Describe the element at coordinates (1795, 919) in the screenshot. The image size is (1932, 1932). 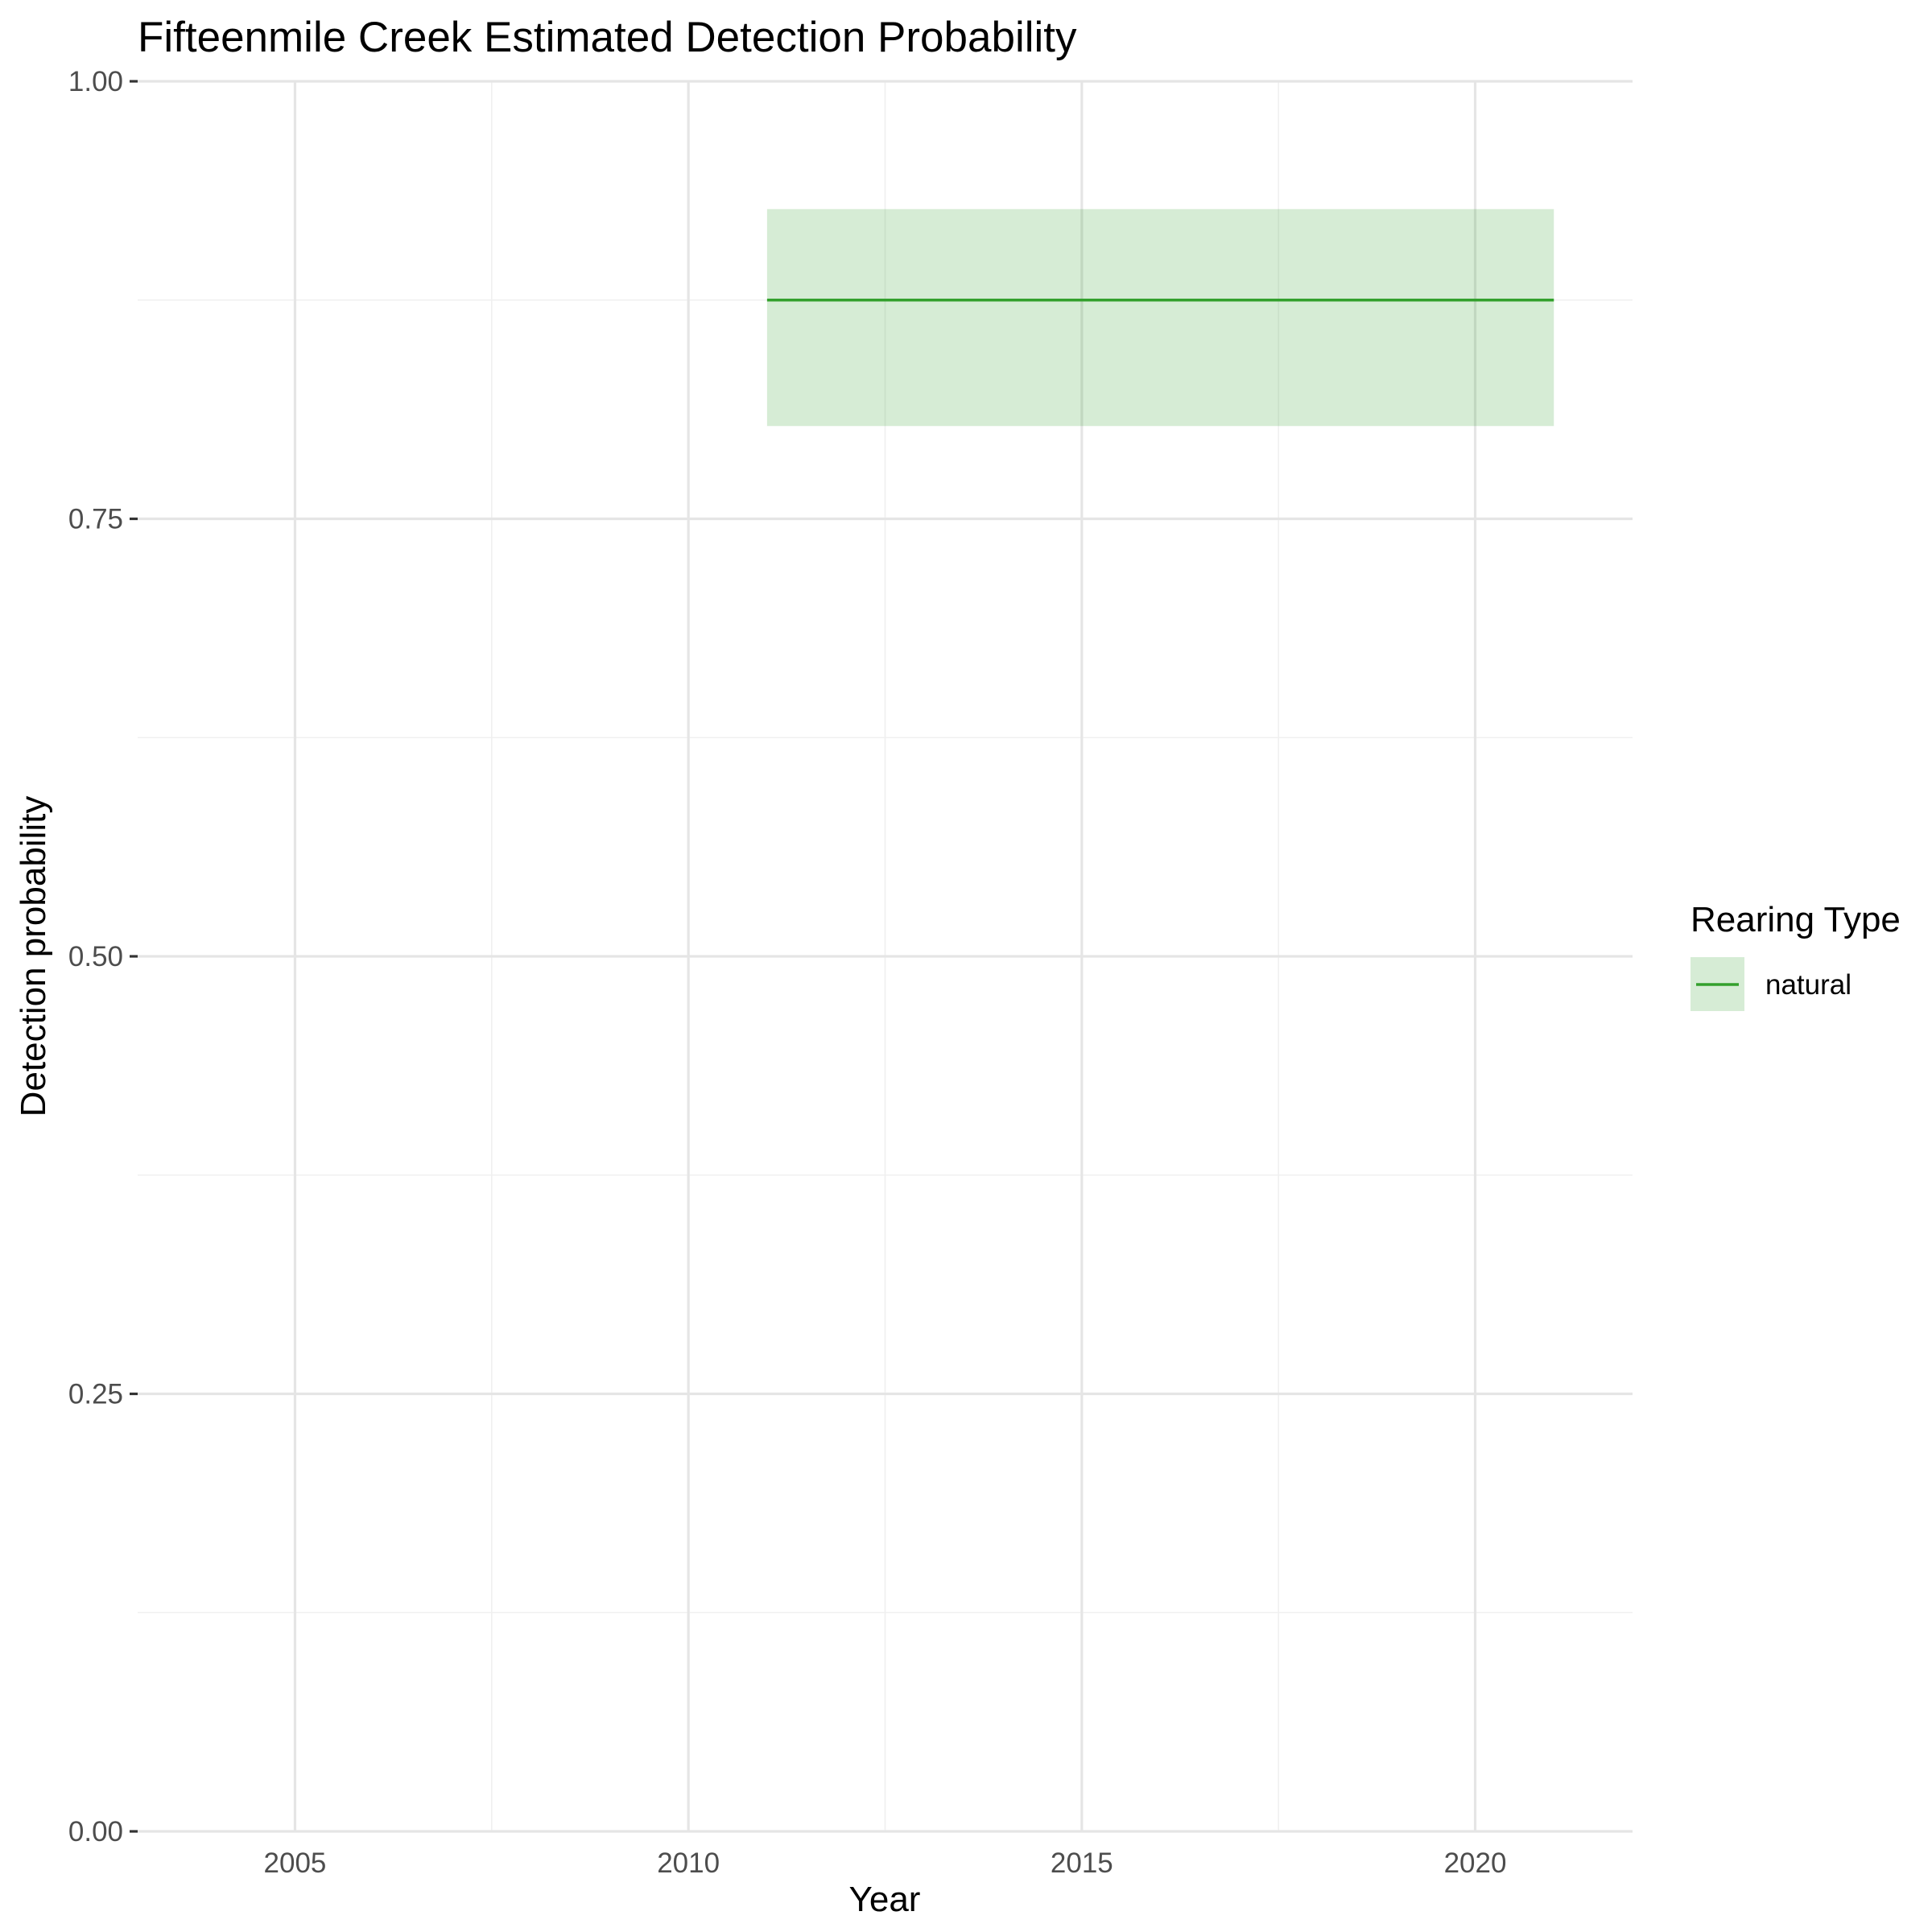
I see `legend-title: Rearing Type` at that location.